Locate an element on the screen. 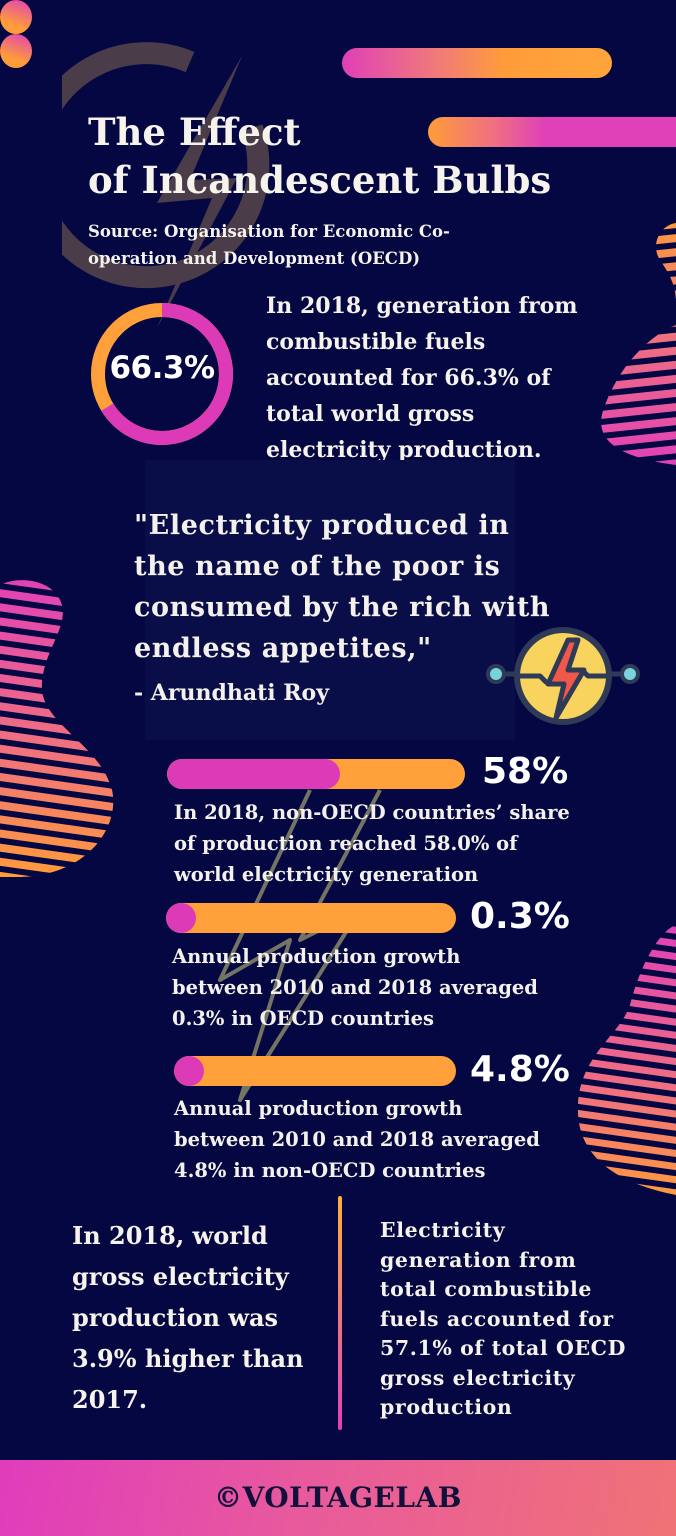 This screenshot has width=676, height=1536. lightning-outline-decoration is located at coordinates (300, 945).